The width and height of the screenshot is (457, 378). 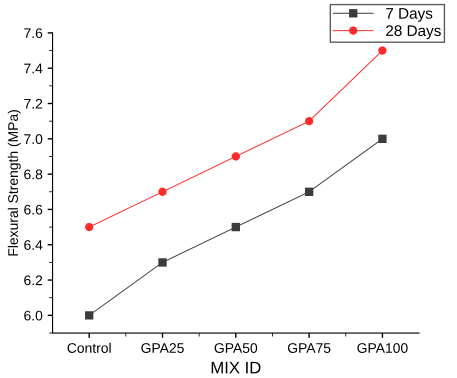 I want to click on y-tick-label: 7.4, so click(x=33, y=69).